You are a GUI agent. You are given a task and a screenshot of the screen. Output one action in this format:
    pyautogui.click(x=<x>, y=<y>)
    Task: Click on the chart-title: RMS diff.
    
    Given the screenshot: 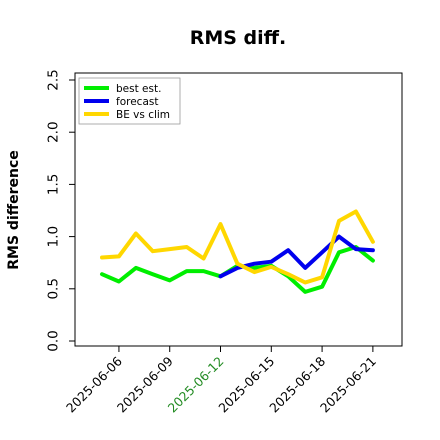 What is the action you would take?
    pyautogui.click(x=238, y=38)
    